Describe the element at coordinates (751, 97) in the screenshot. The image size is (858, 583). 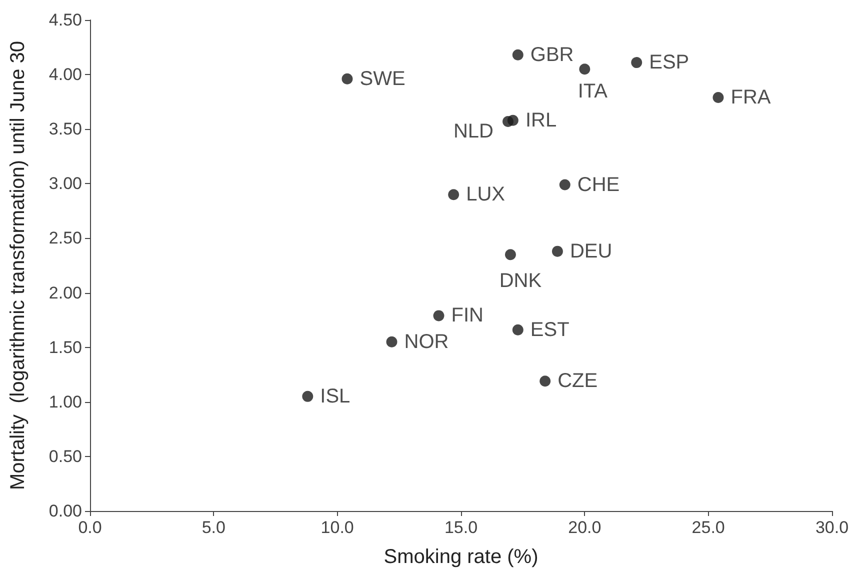
I see `data-label: FRA` at that location.